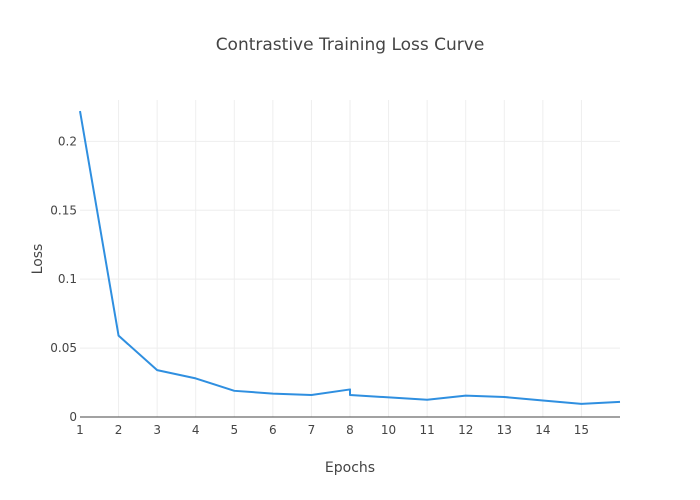 The height and width of the screenshot is (500, 700). What do you see at coordinates (119, 430) in the screenshot?
I see `x-tick-label: 2` at bounding box center [119, 430].